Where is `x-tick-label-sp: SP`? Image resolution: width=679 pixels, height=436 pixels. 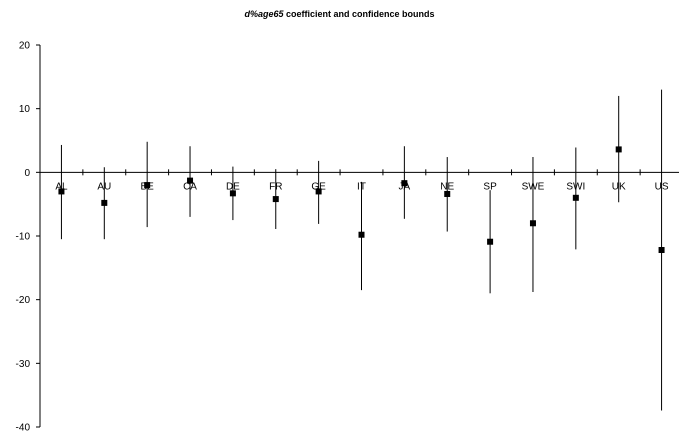 x-tick-label-sp: SP is located at coordinates (490, 186).